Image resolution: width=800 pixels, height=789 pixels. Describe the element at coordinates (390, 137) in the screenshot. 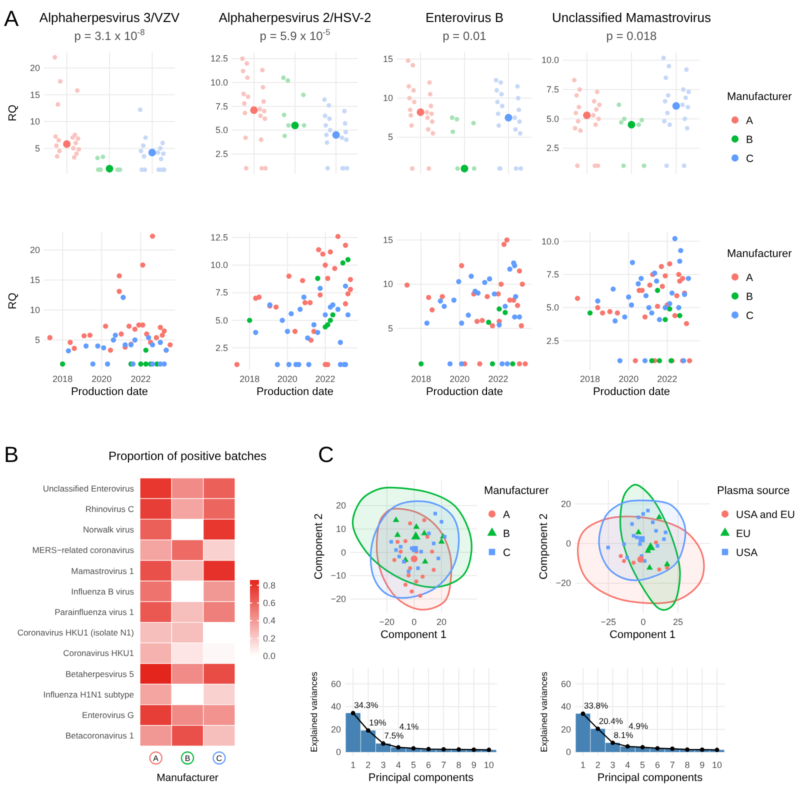

I see `y-tick-label: 5` at that location.